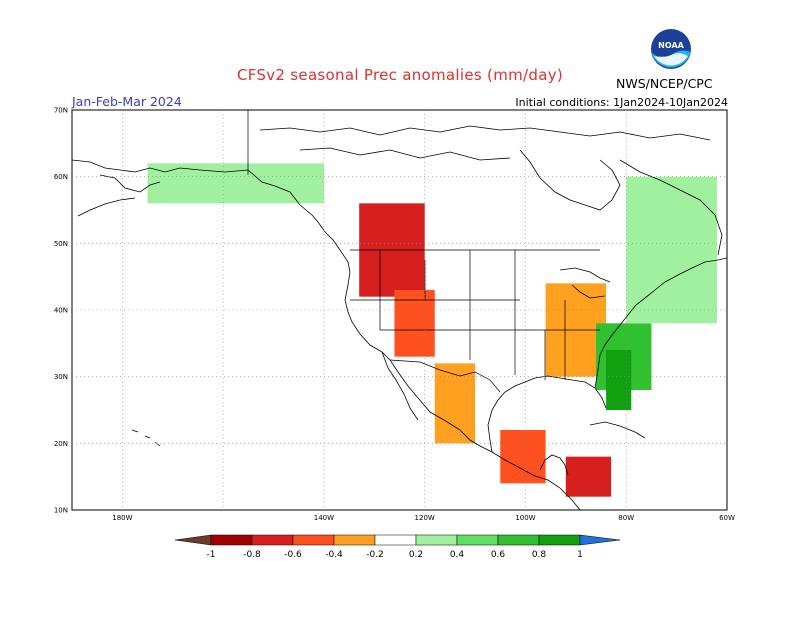 This screenshot has width=800, height=618. What do you see at coordinates (127, 101) in the screenshot?
I see `forecast-period: Jan-Feb-Mar 2024` at bounding box center [127, 101].